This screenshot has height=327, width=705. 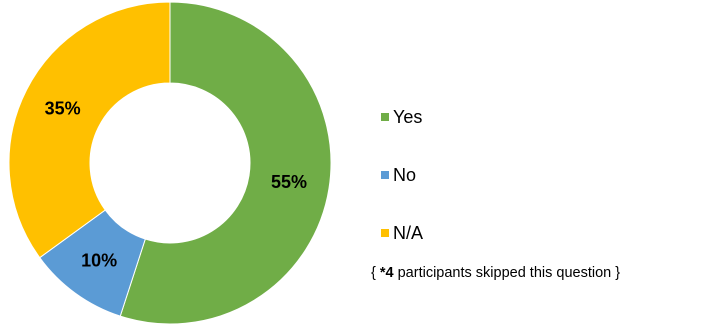 I want to click on note-open: {, so click(x=375, y=273).